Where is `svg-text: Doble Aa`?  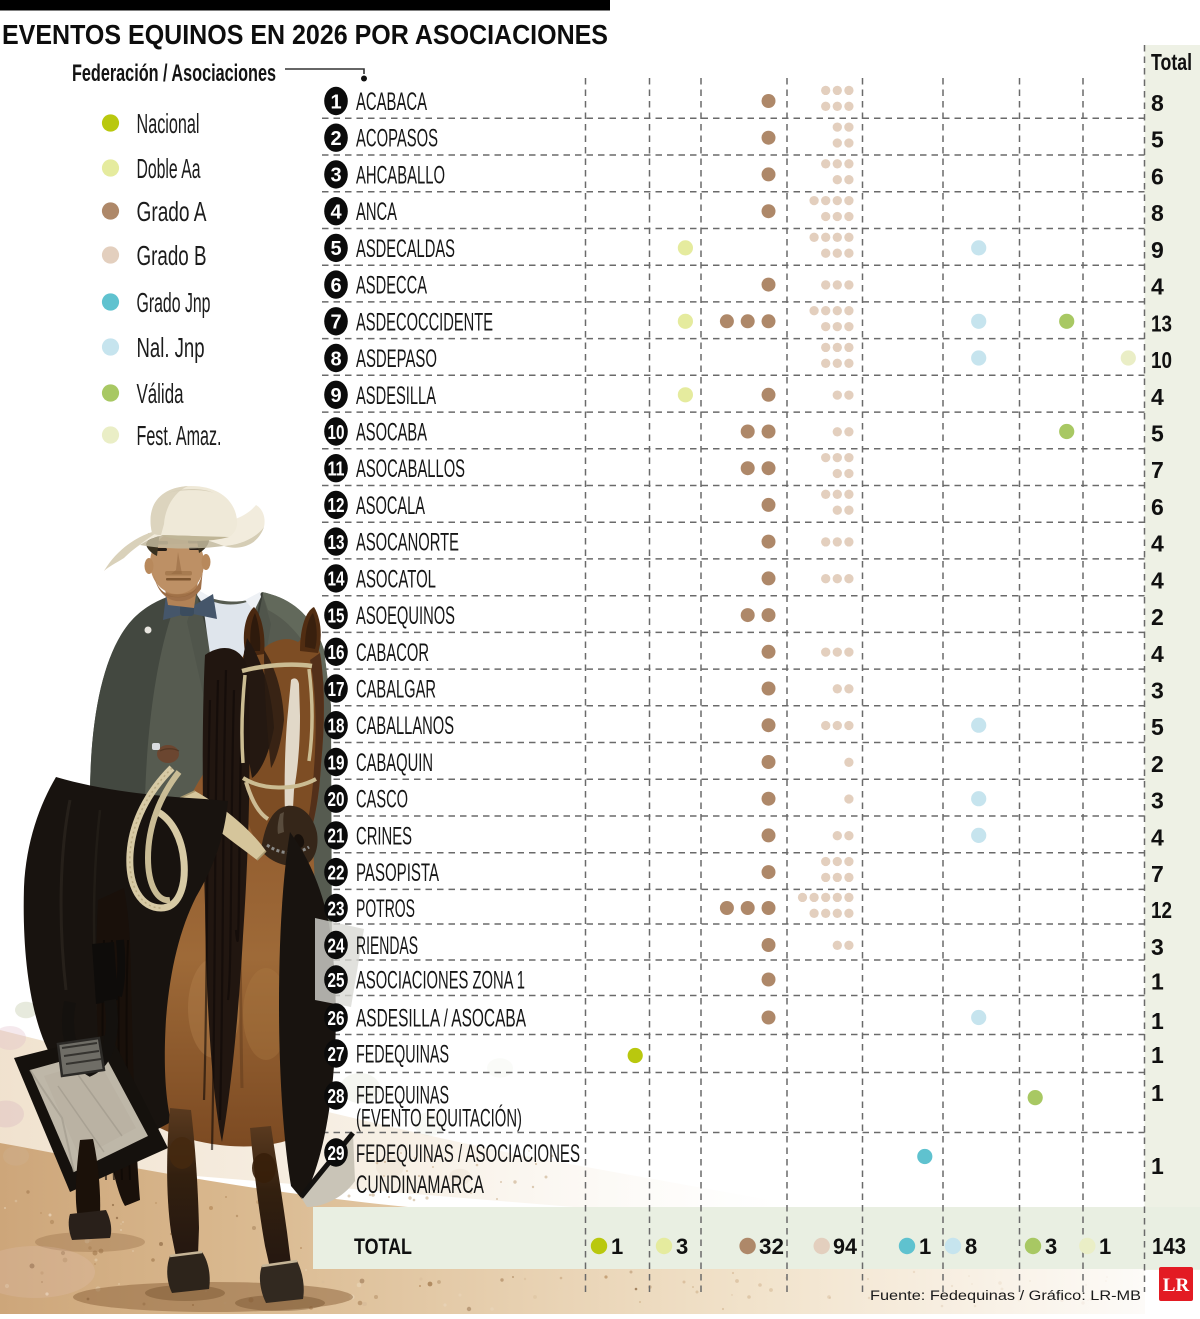
svg-text: Doble Aa is located at coordinates (169, 168).